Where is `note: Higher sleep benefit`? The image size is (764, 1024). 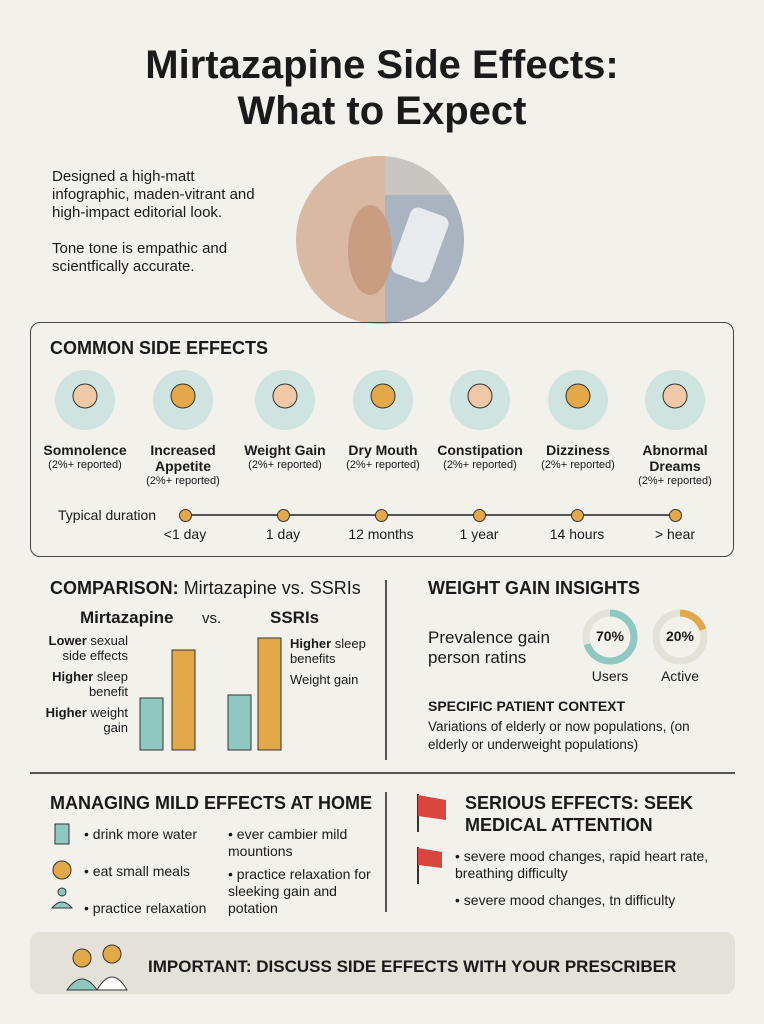
note: Higher sleep benefit is located at coordinates (84, 684).